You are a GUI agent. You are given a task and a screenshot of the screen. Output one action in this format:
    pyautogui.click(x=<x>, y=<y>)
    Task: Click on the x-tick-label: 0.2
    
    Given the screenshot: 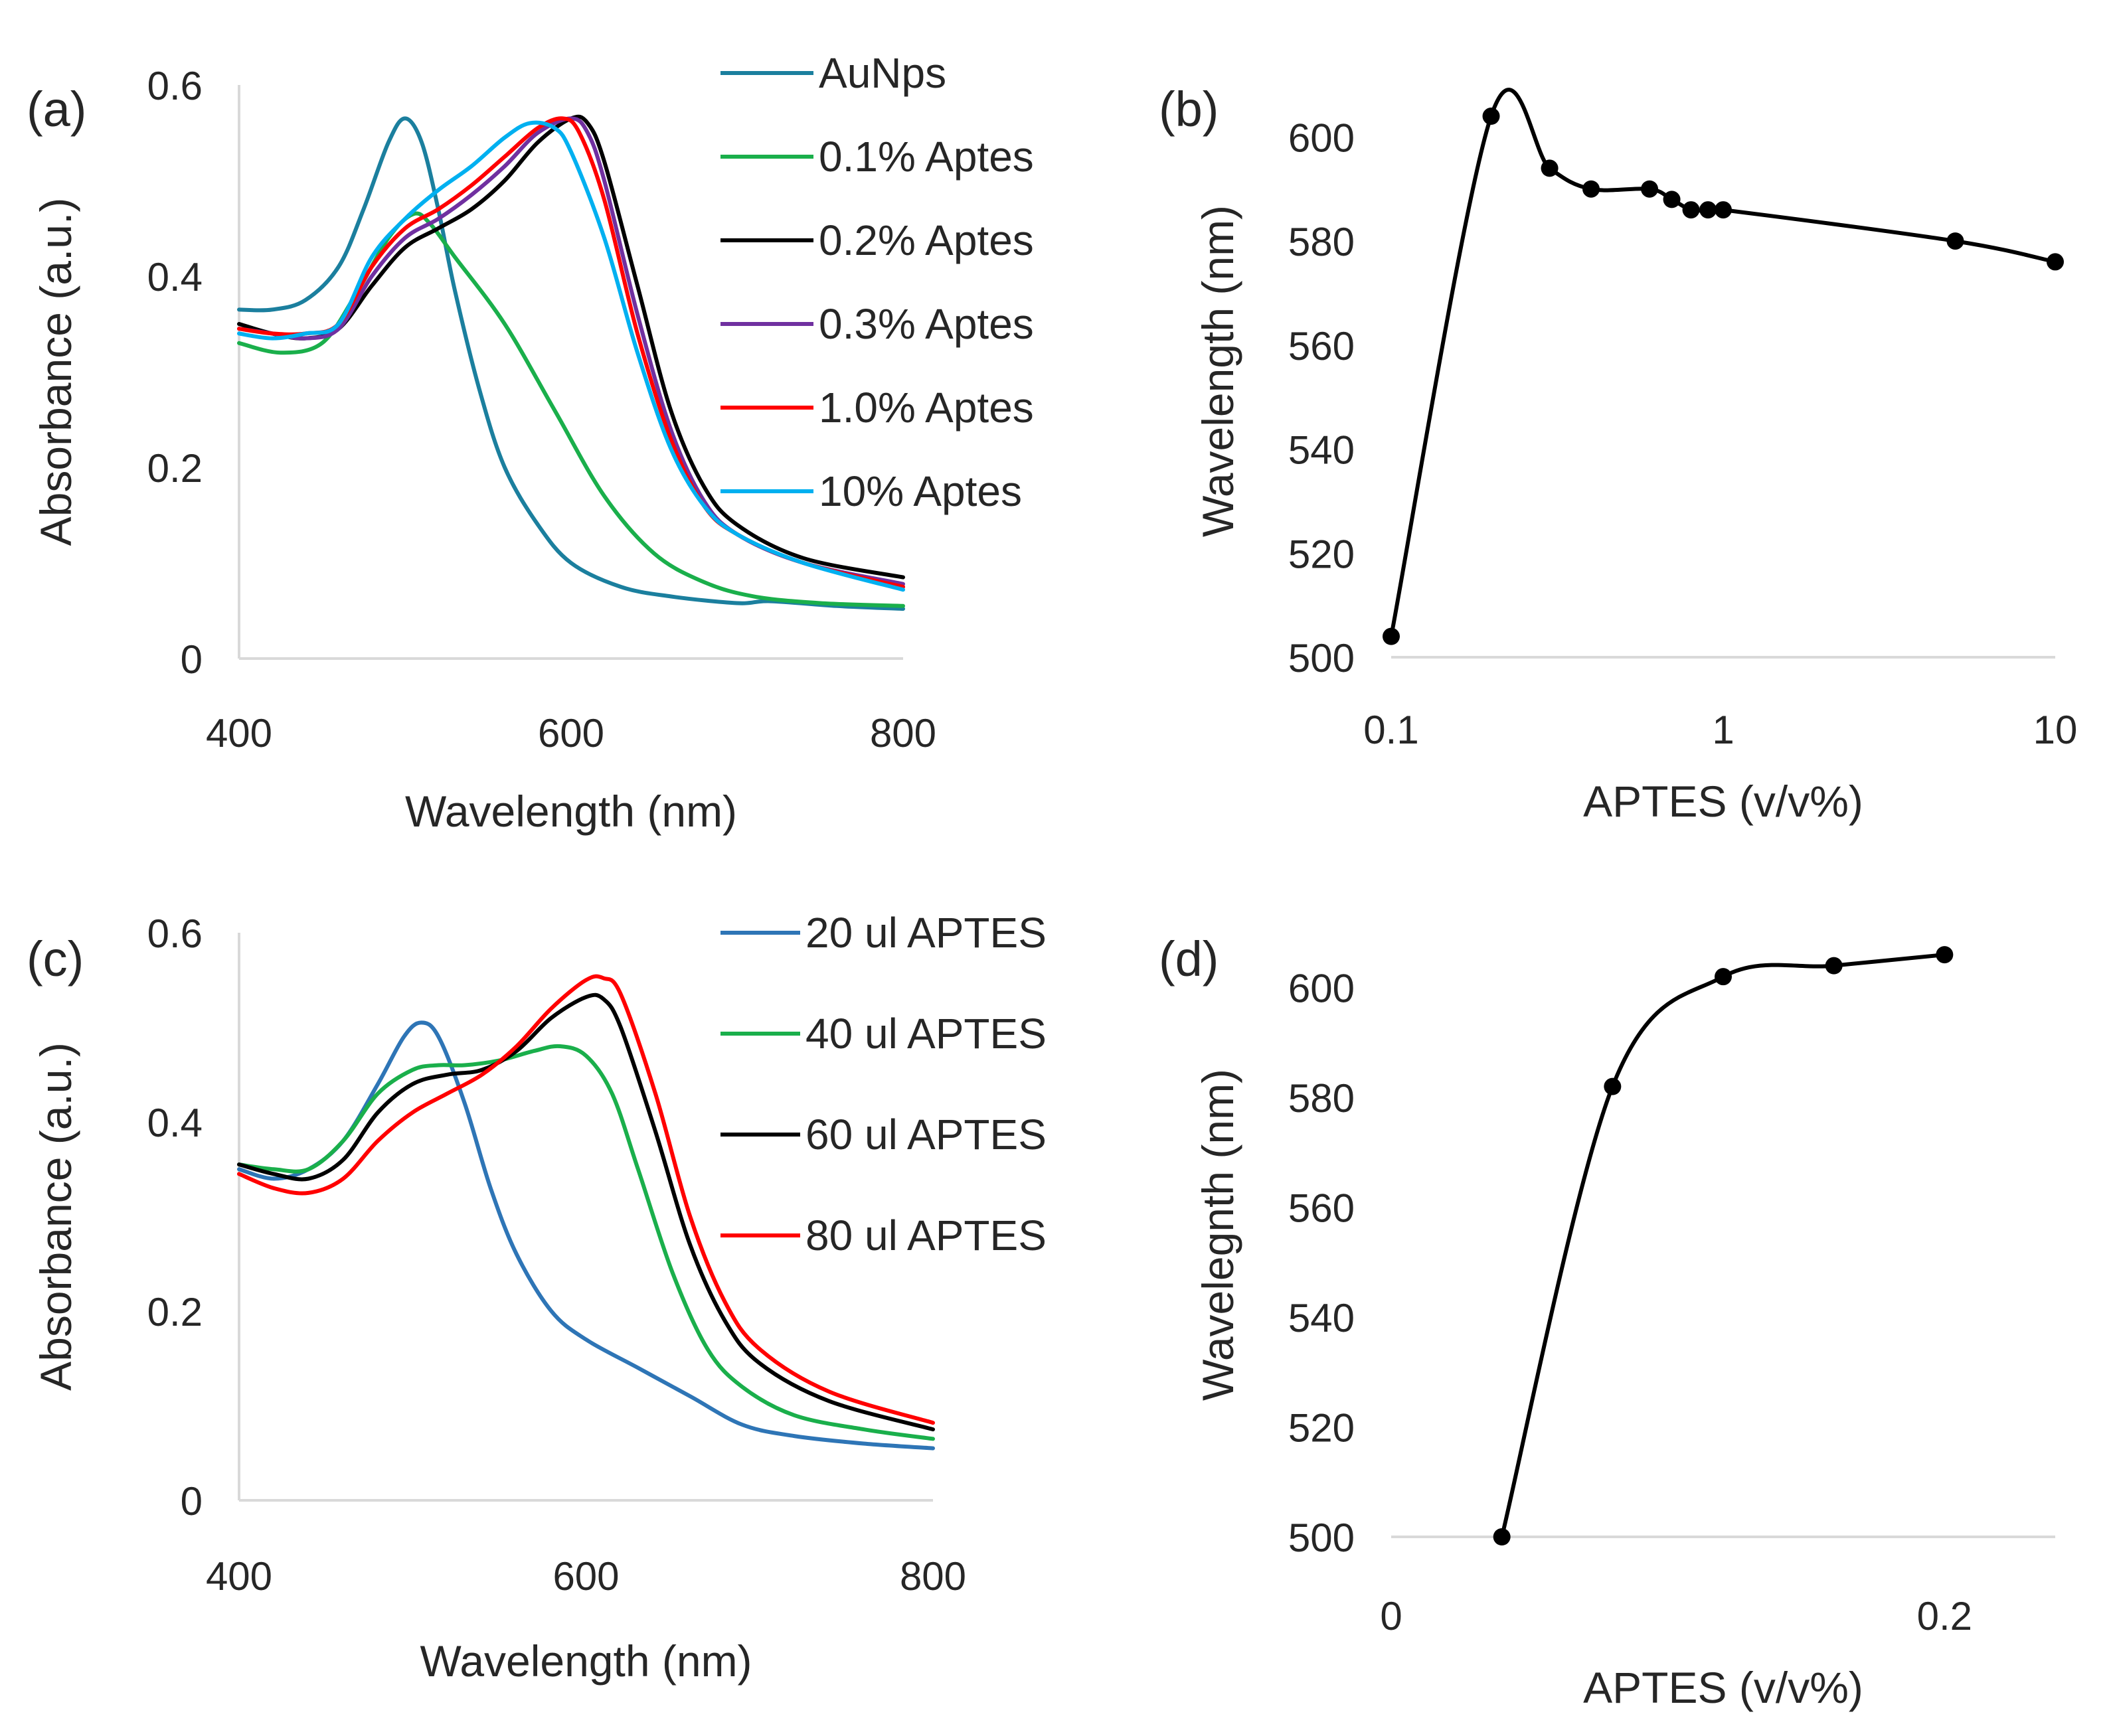 What is the action you would take?
    pyautogui.click(x=1945, y=1616)
    